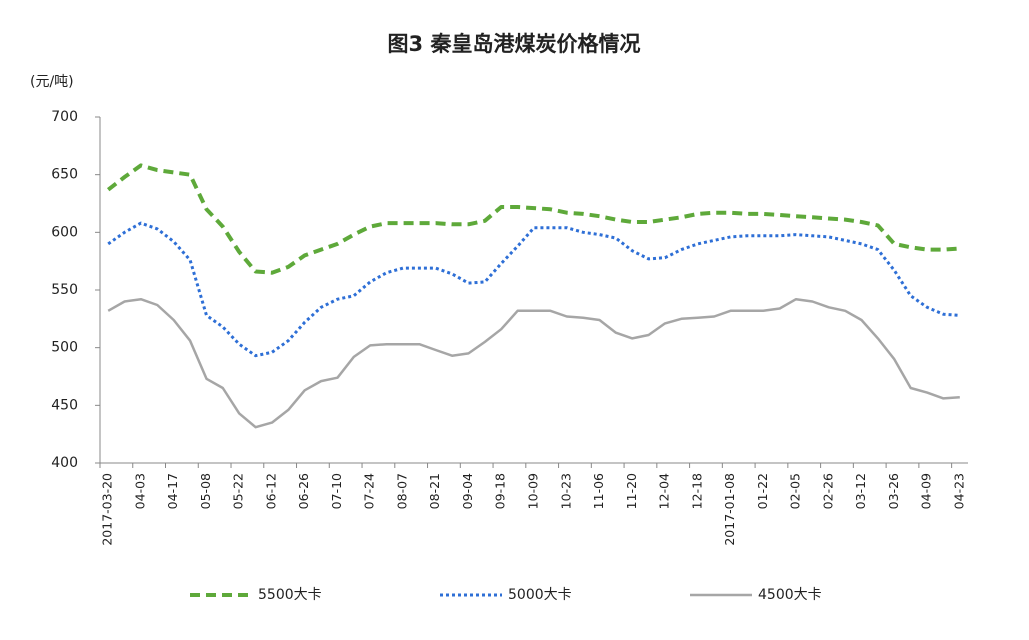  Describe the element at coordinates (958, 491) in the screenshot. I see `x-tick-label: 04-23` at that location.